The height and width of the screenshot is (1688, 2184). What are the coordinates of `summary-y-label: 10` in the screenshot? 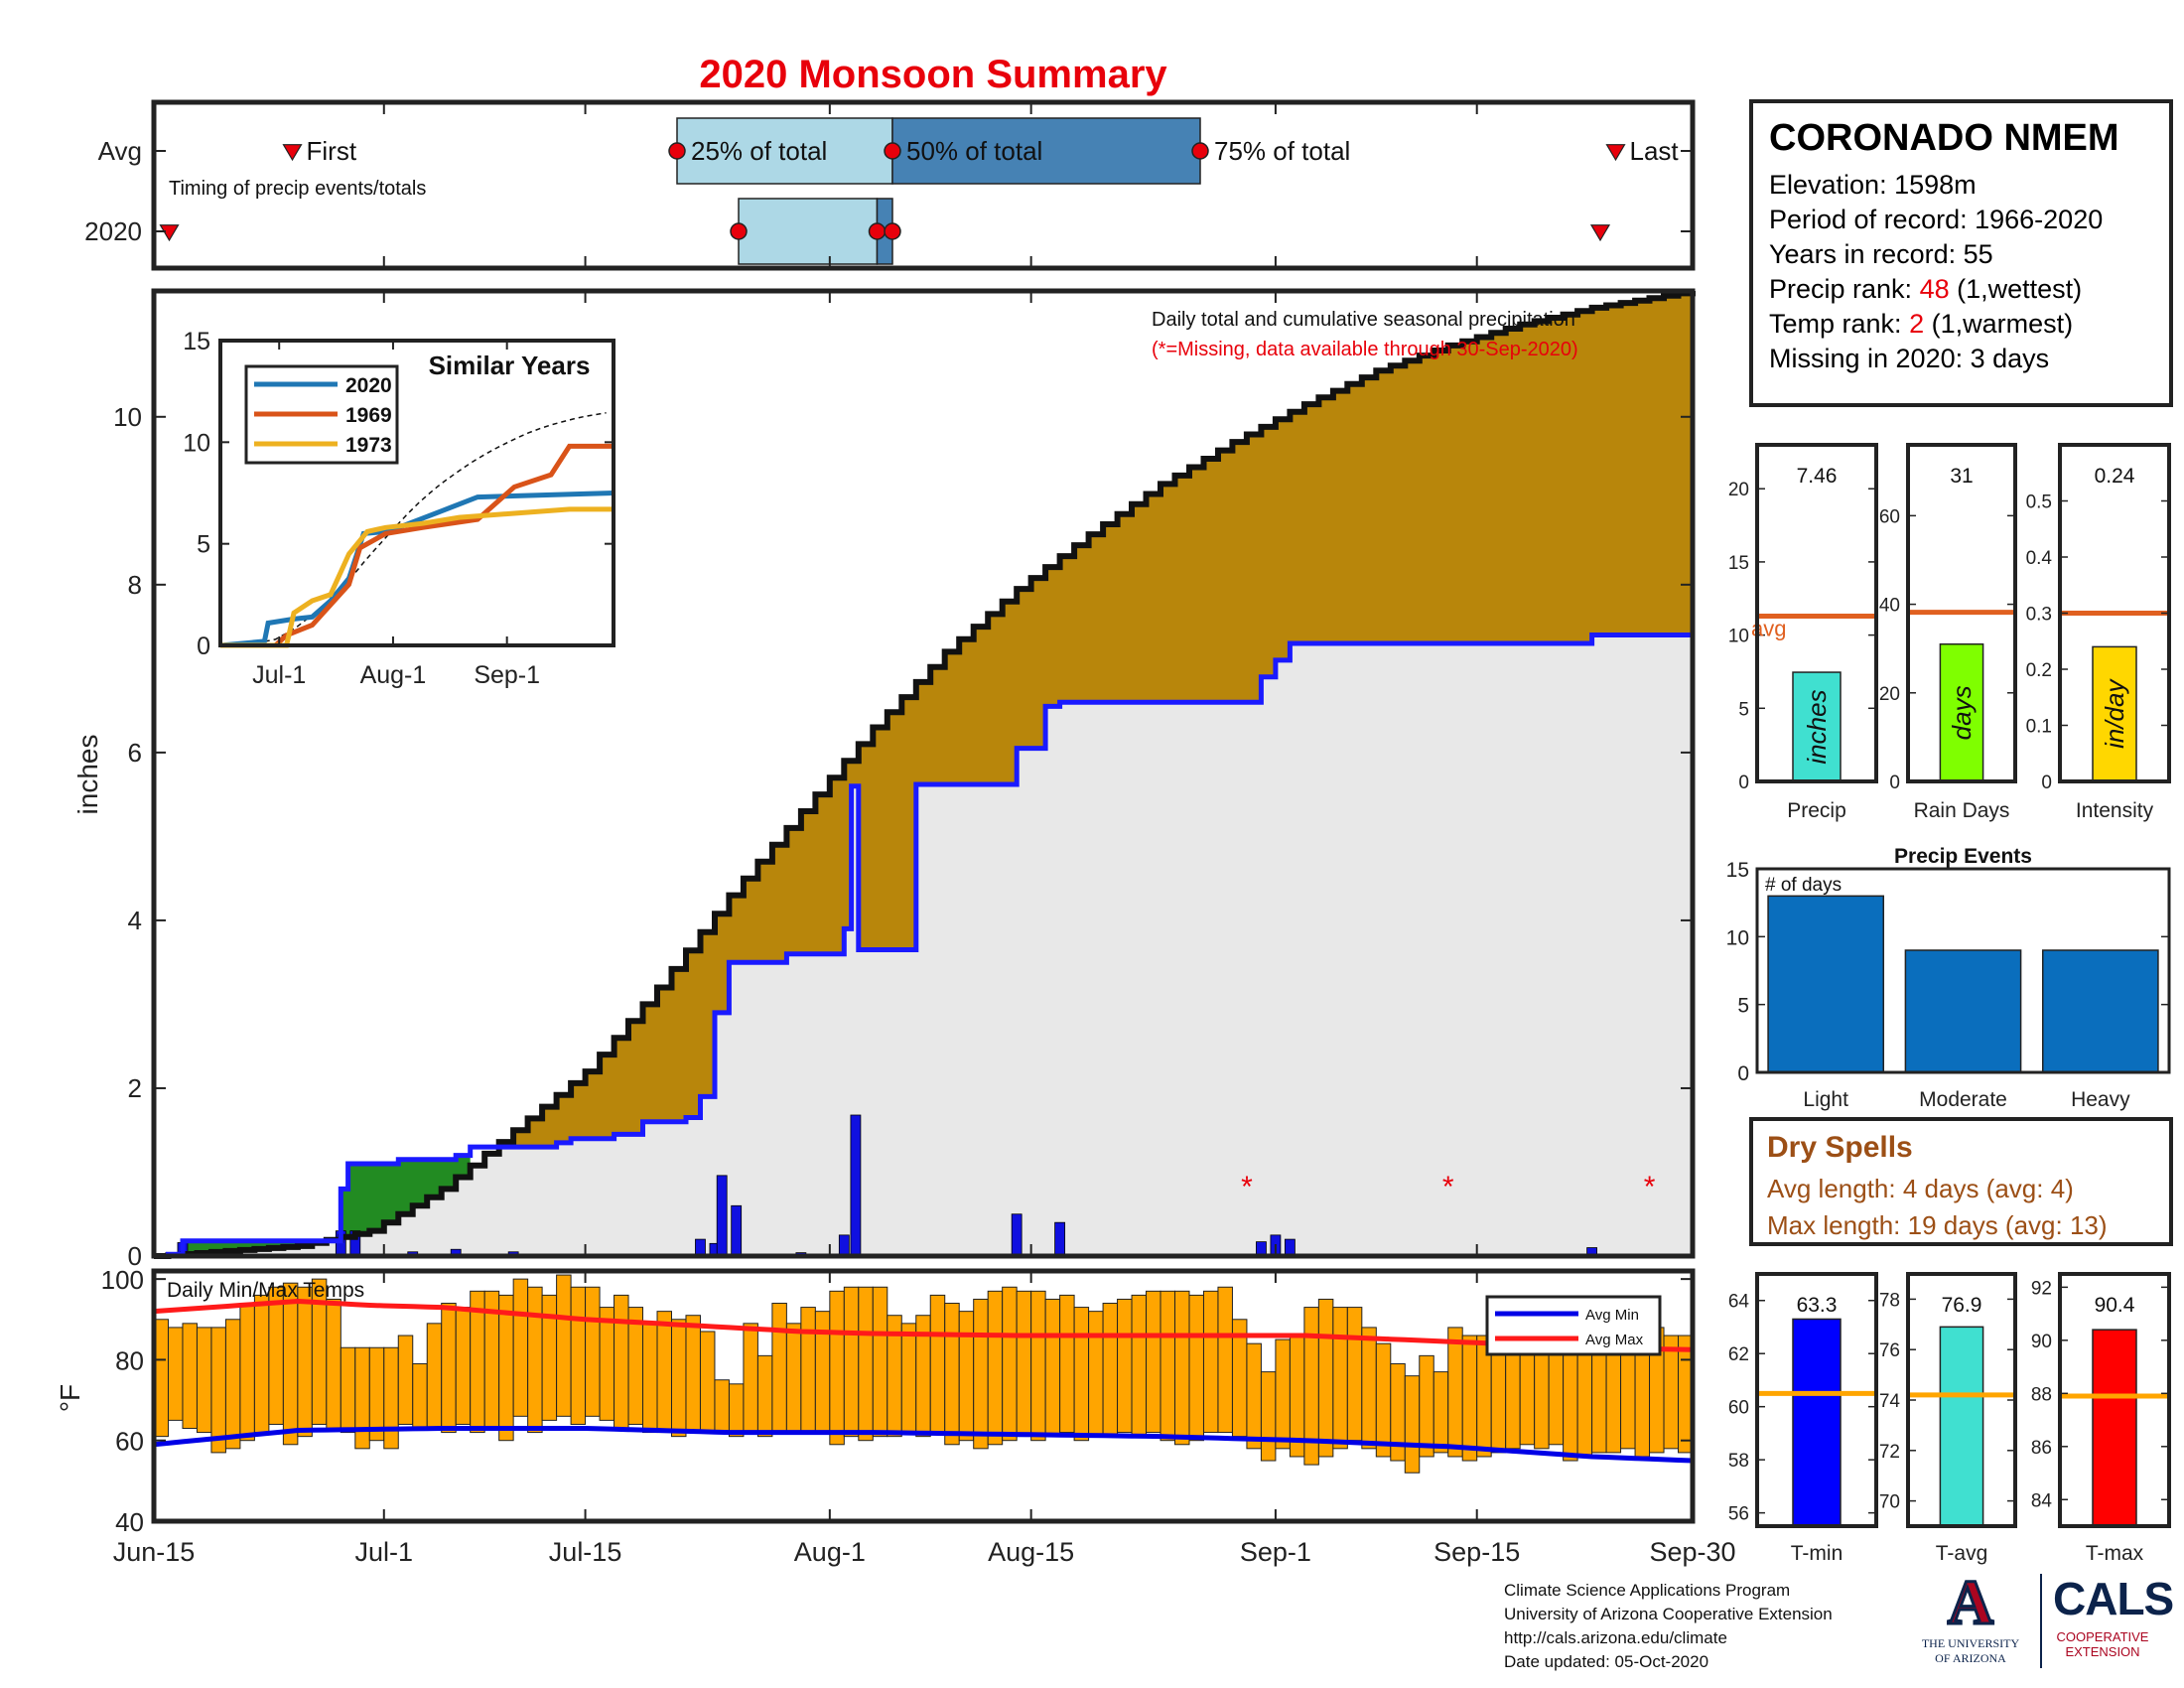 It's located at (1738, 637).